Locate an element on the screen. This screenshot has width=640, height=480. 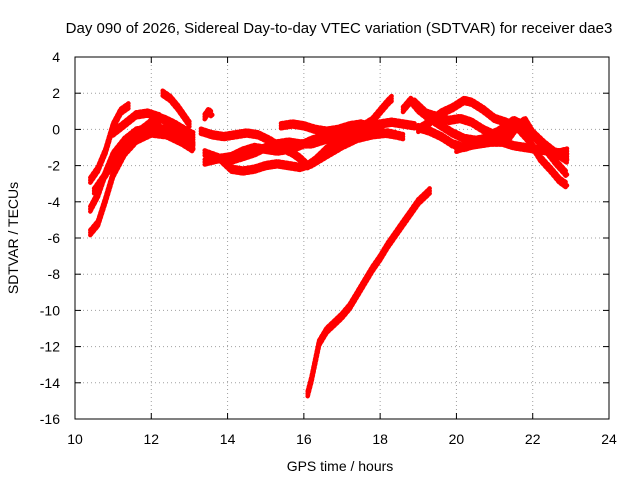
series-track-17-markers is located at coordinates (493, 145).